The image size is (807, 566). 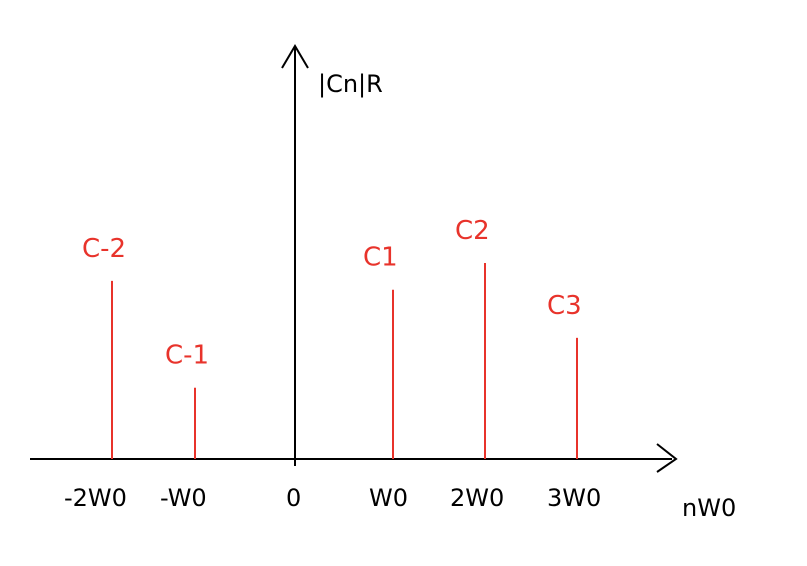 I want to click on y-axis-arrowhead, so click(x=295, y=56).